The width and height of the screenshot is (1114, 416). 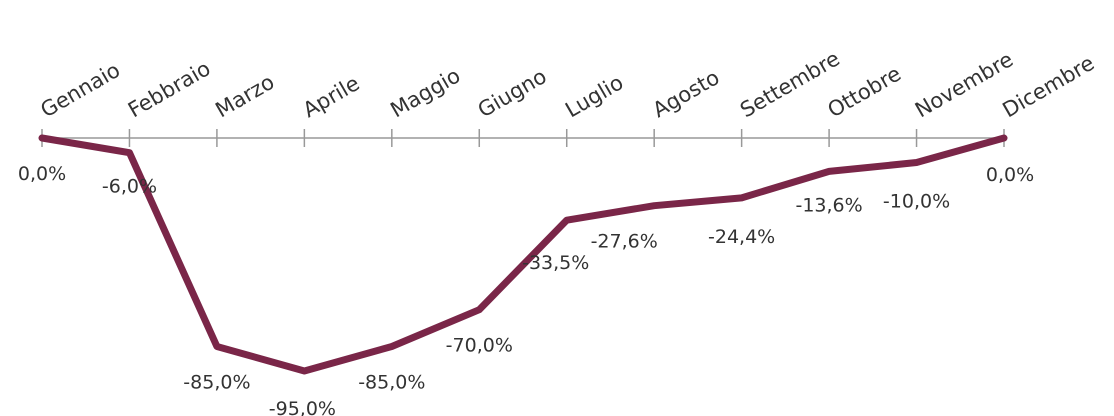 I want to click on x-tick-label: Giugno, so click(x=512, y=93).